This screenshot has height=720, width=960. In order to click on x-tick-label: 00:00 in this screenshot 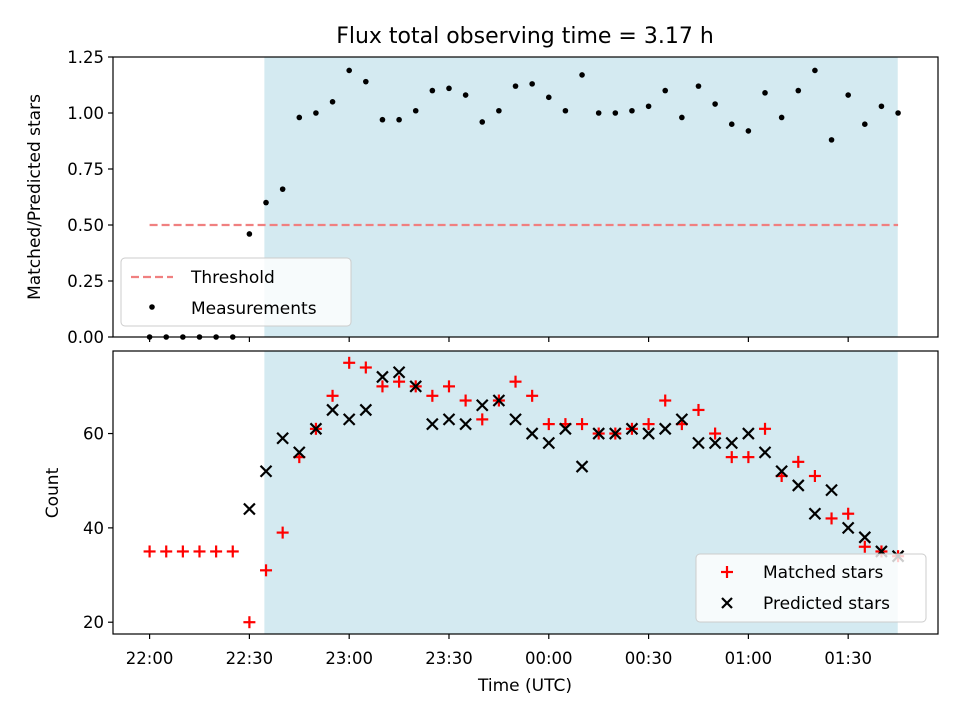, I will do `click(549, 658)`.